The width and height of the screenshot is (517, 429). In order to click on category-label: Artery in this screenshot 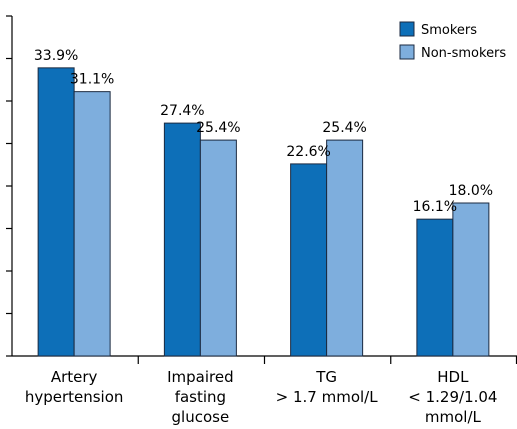, I will do `click(74, 377)`.